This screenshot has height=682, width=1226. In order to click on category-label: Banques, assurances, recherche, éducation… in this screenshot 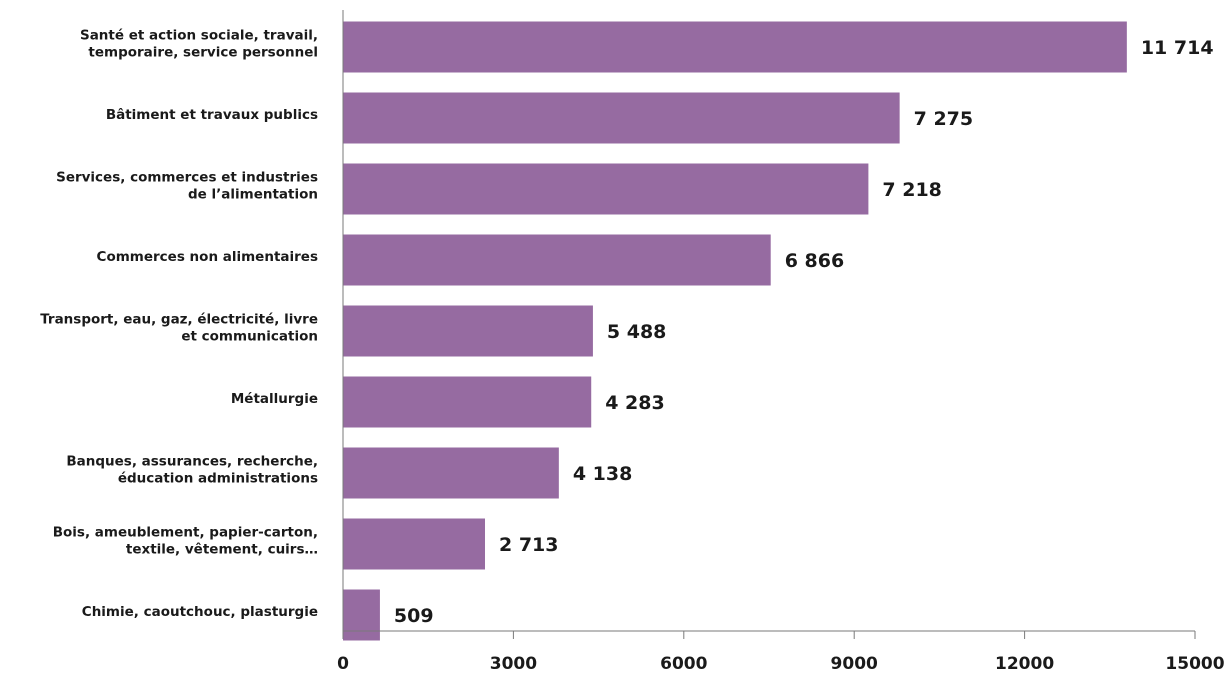, I will do `click(192, 470)`.